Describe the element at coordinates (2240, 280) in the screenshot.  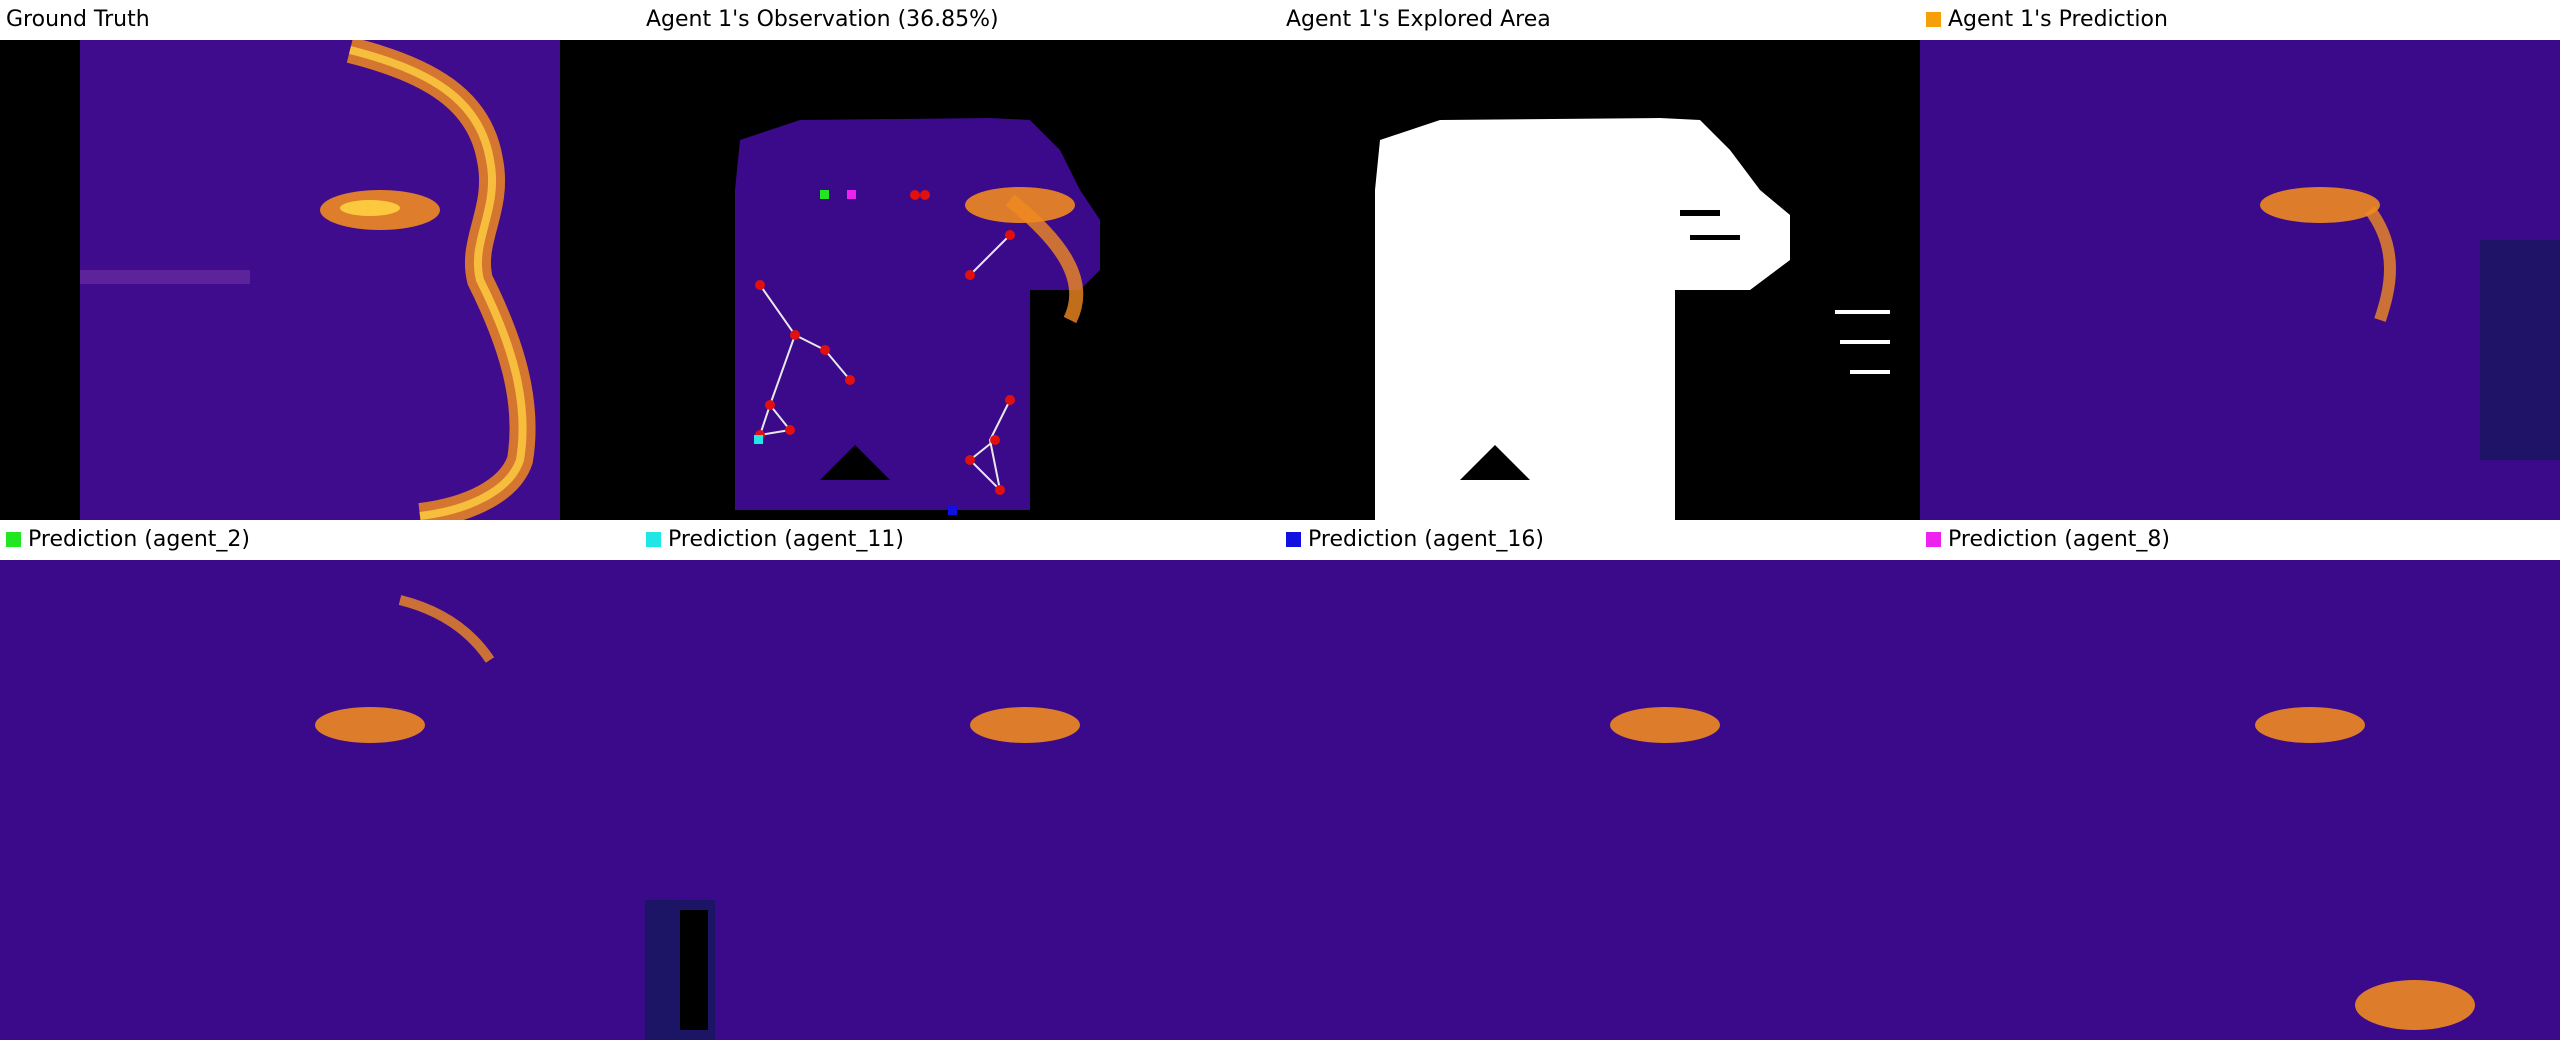
I see `agent1-prediction-map` at that location.